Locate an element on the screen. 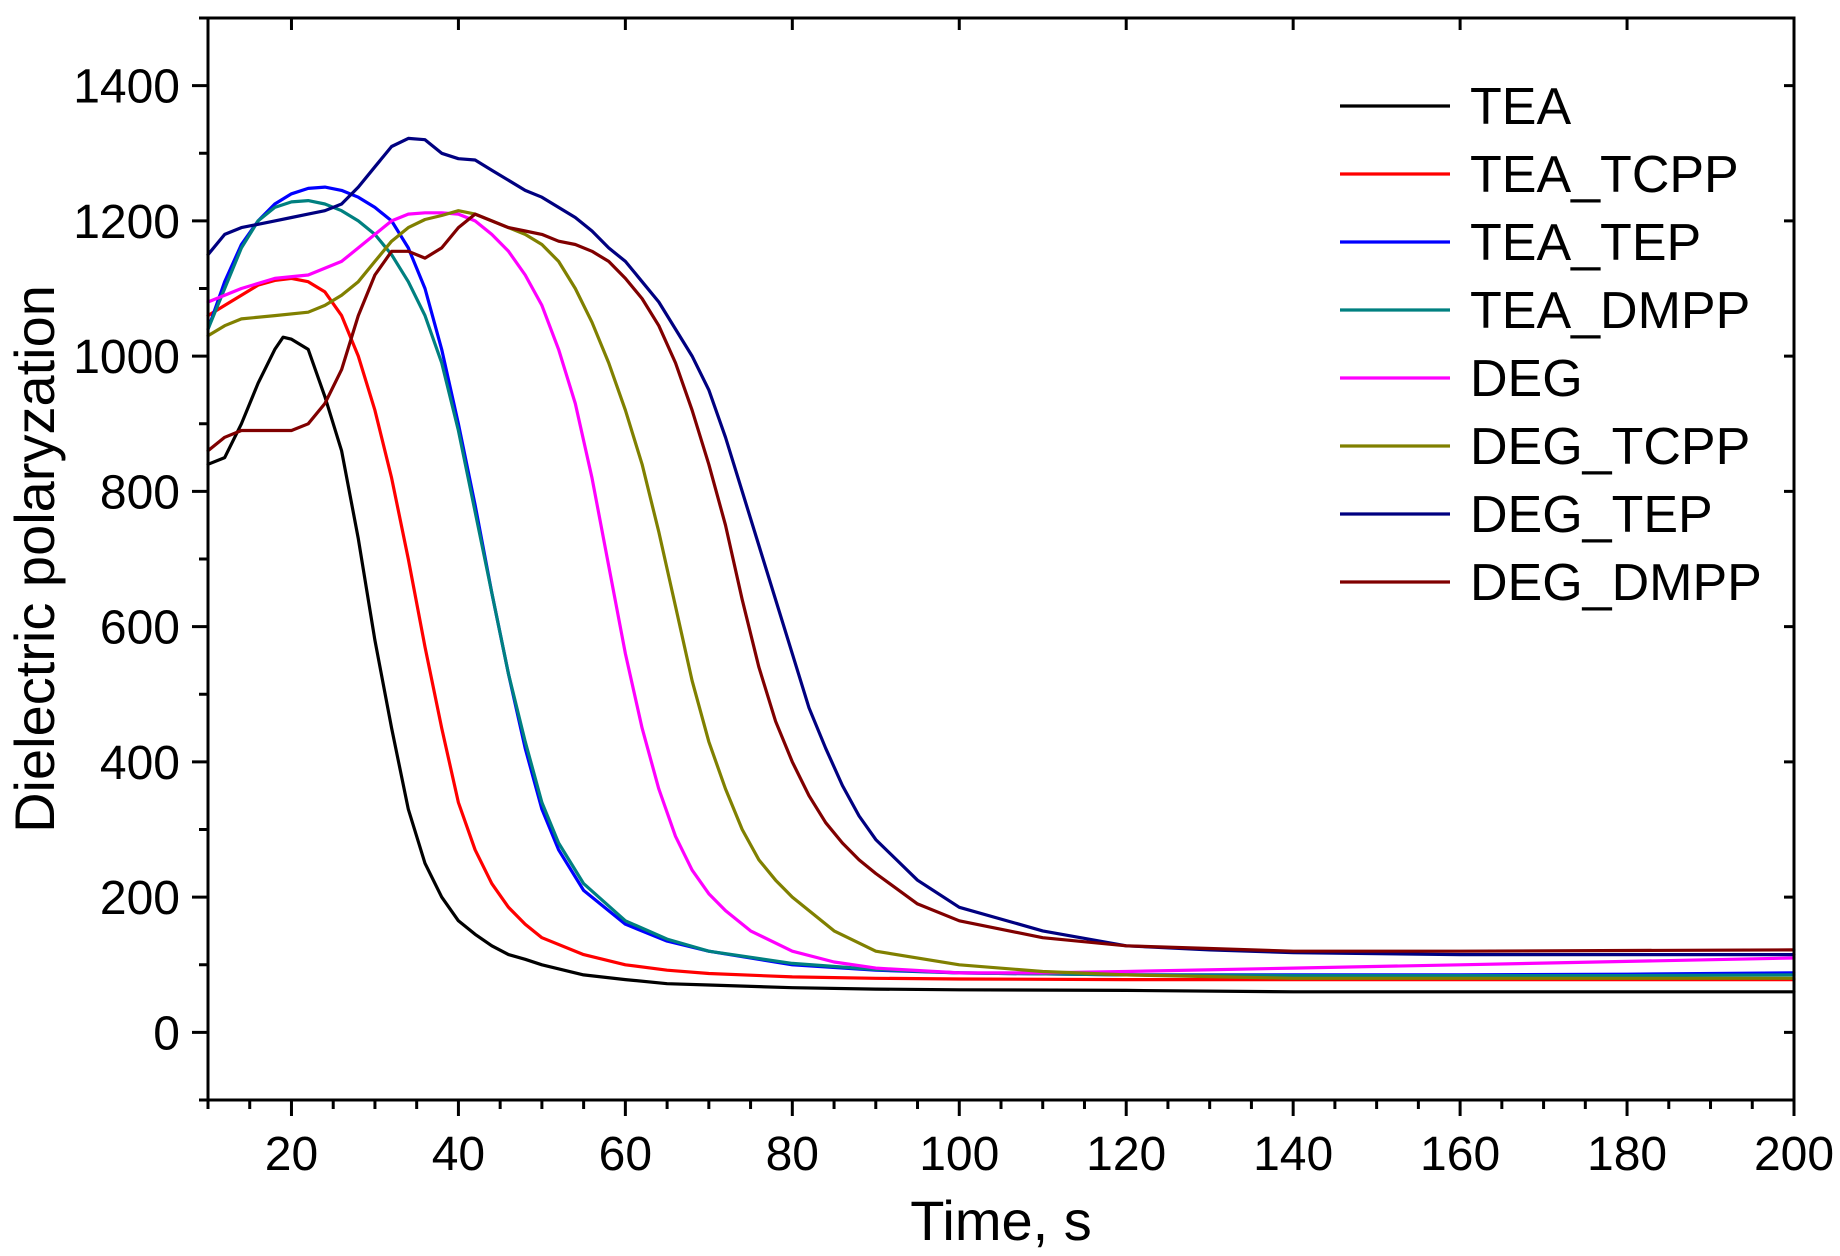 The width and height of the screenshot is (1840, 1256). legend-label: TEA is located at coordinates (1520, 107).